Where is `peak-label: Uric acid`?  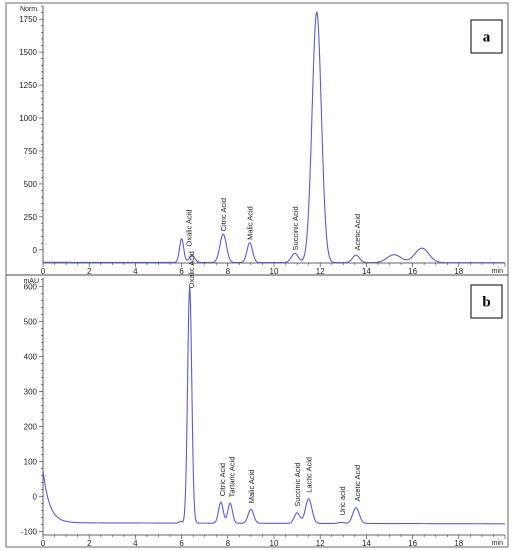
peak-label: Uric acid is located at coordinates (342, 500).